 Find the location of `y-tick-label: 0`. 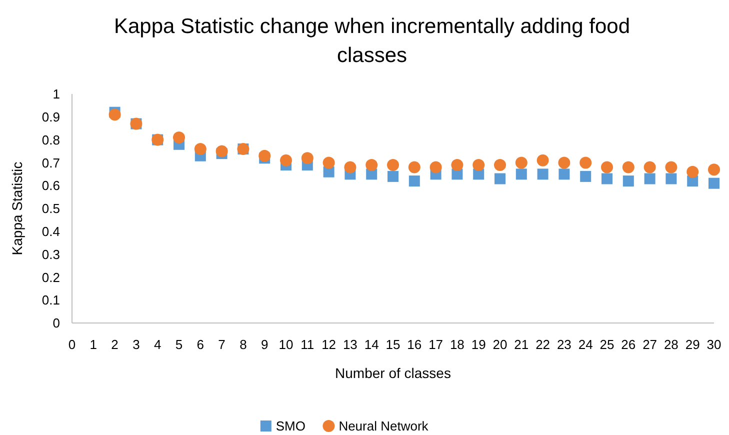

y-tick-label: 0 is located at coordinates (56, 323).